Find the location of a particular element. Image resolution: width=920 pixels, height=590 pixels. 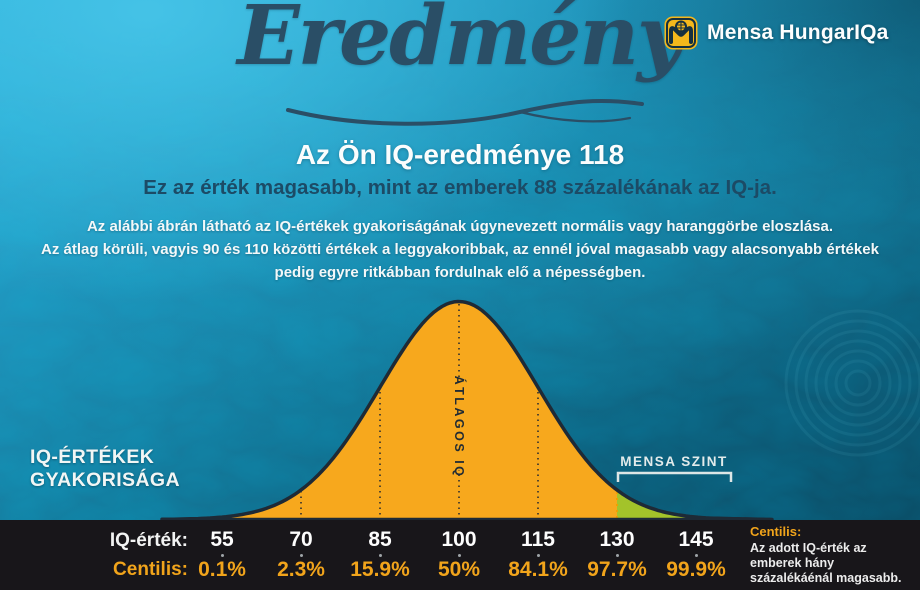

axis-column-55: 55 0.1% is located at coordinates (222, 555).